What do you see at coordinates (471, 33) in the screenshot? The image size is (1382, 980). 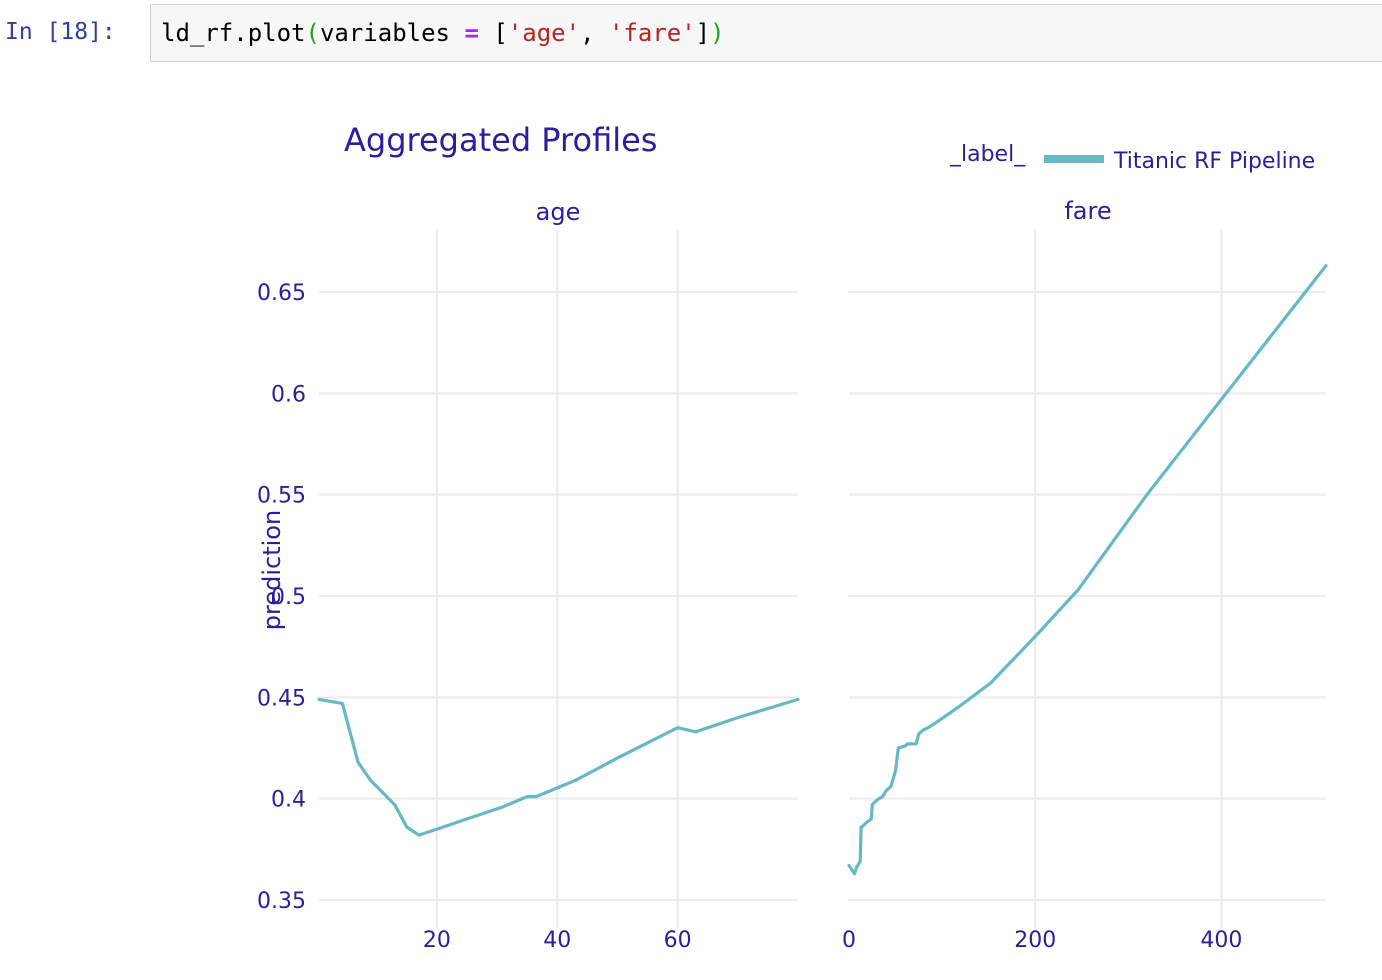 I see `code-token: =` at bounding box center [471, 33].